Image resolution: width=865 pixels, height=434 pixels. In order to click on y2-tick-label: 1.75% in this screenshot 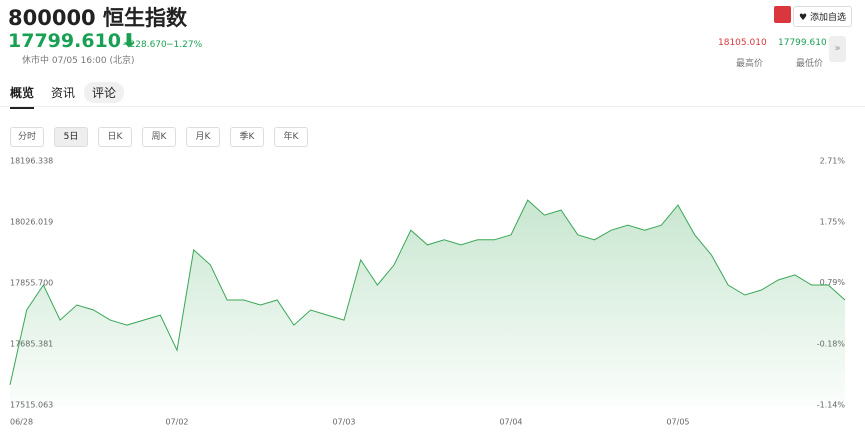, I will do `click(833, 221)`.